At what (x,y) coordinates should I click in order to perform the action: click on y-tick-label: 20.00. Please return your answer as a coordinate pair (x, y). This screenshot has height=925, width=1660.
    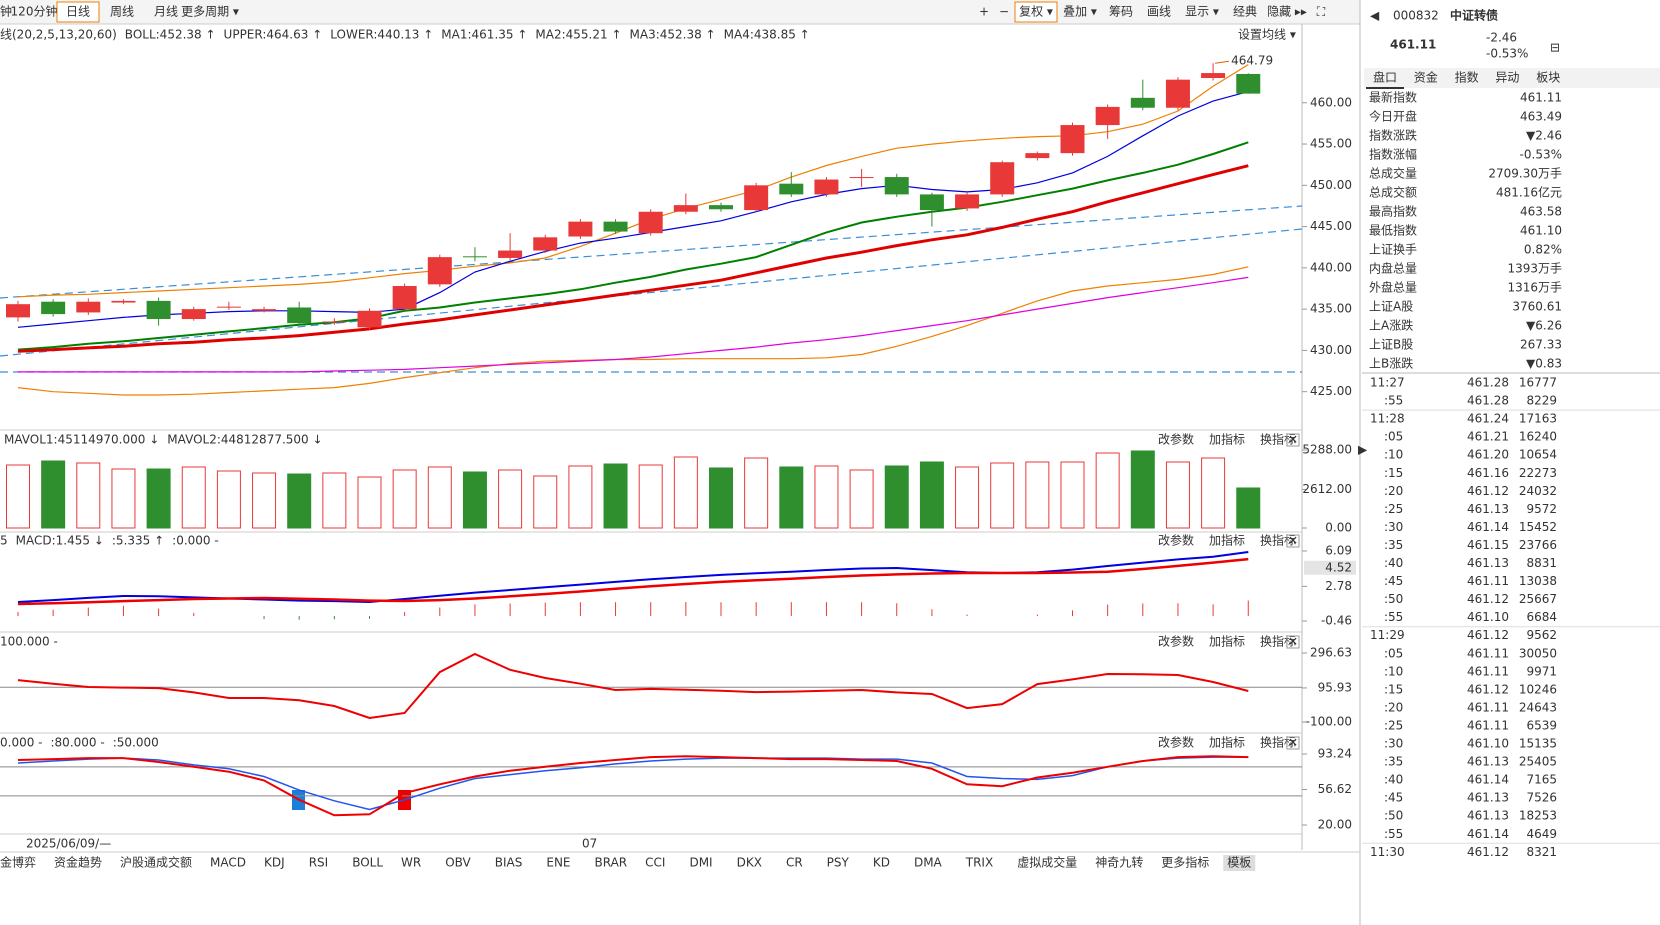
    Looking at the image, I should click on (1335, 825).